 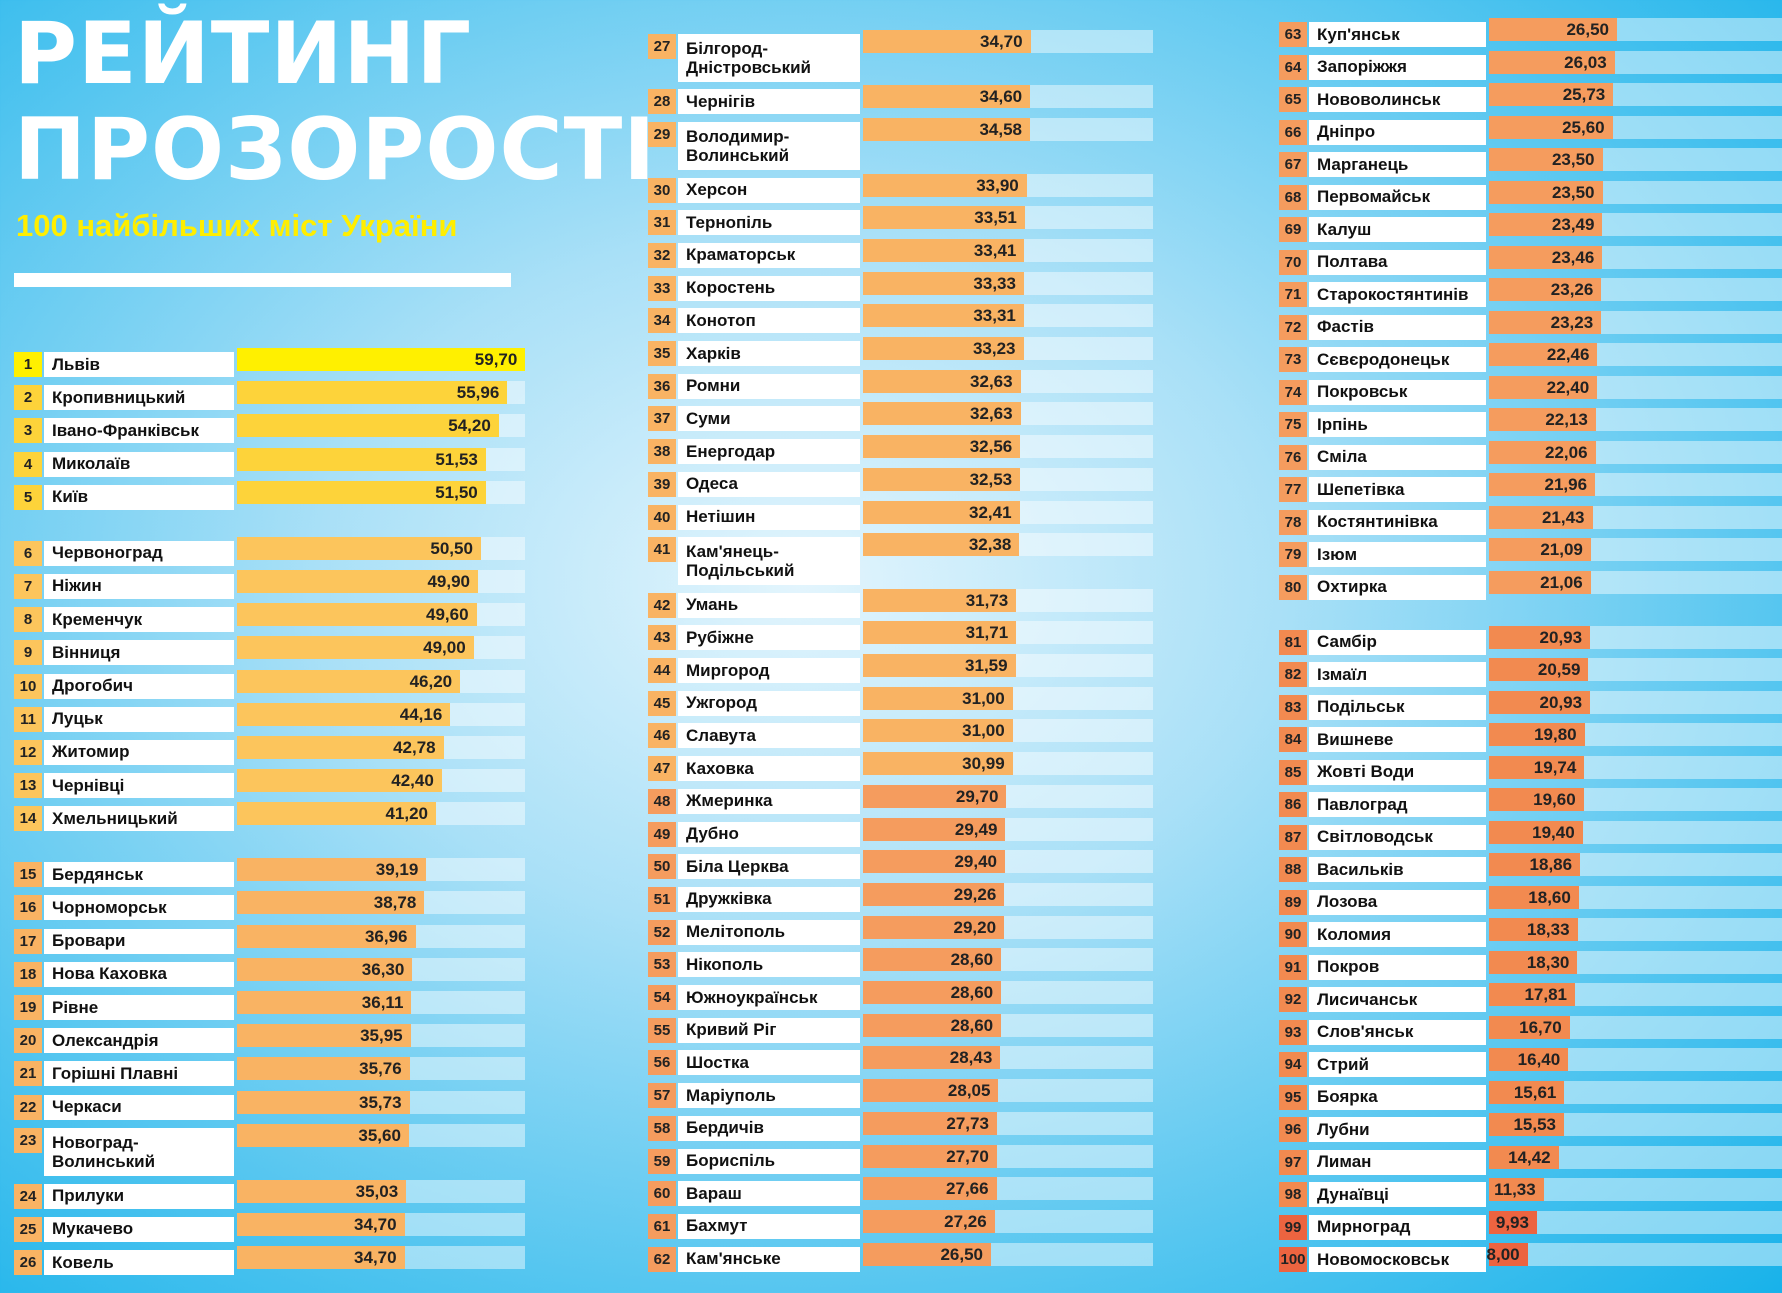 What do you see at coordinates (737, 866) in the screenshot?
I see `city-name: Біла Церква` at bounding box center [737, 866].